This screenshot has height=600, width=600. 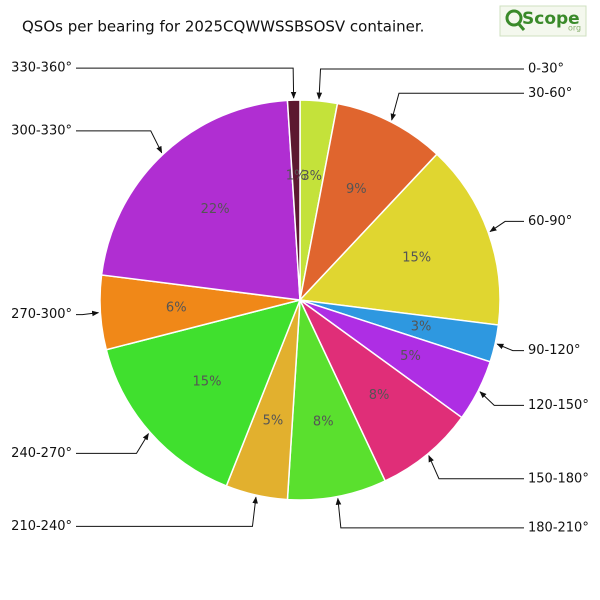 I want to click on slice-label: 210-240°, so click(x=41, y=526).